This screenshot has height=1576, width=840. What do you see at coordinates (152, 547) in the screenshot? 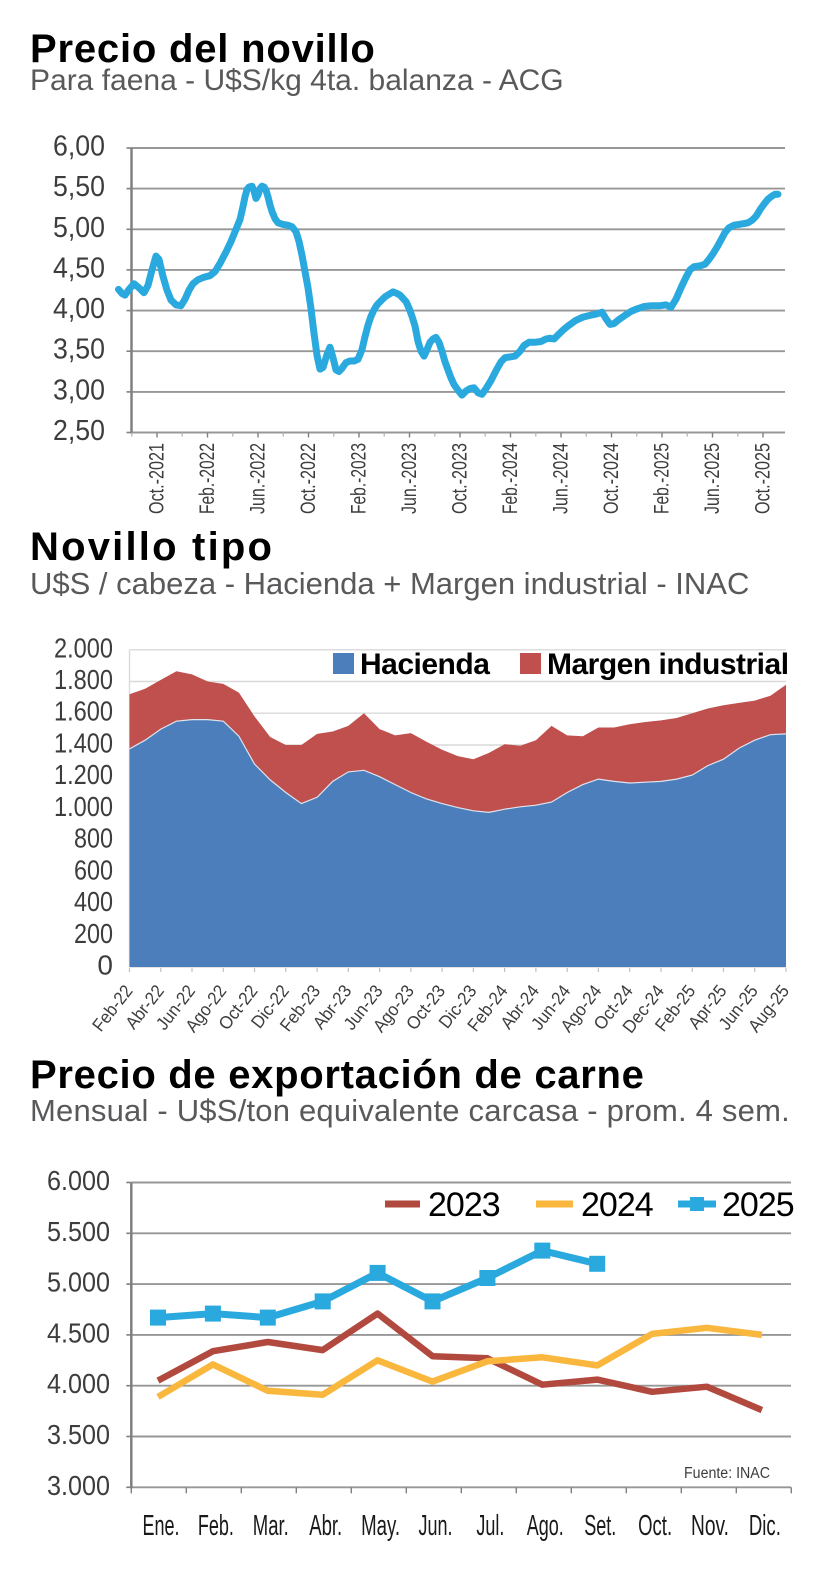
I see `svg-text: Novillo tipo` at bounding box center [152, 547].